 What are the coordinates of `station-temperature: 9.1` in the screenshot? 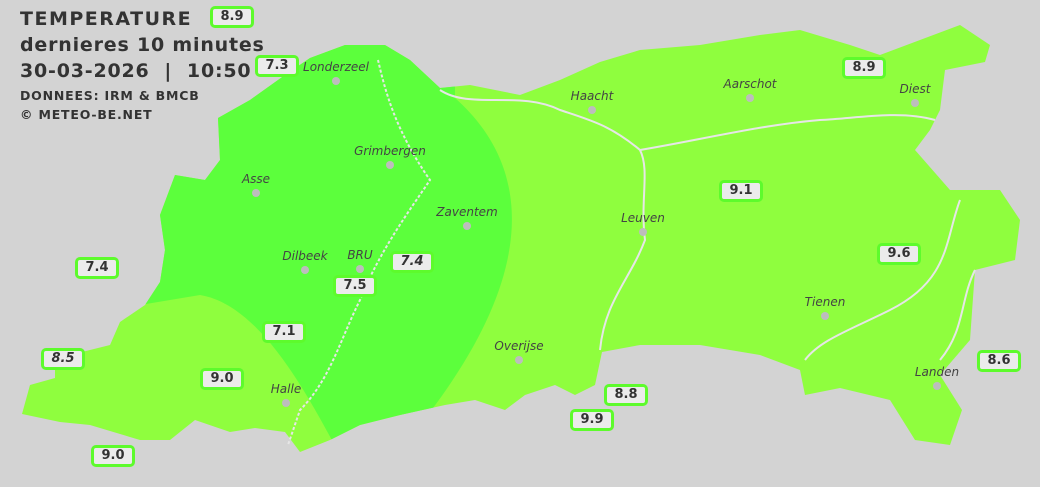 It's located at (741, 191).